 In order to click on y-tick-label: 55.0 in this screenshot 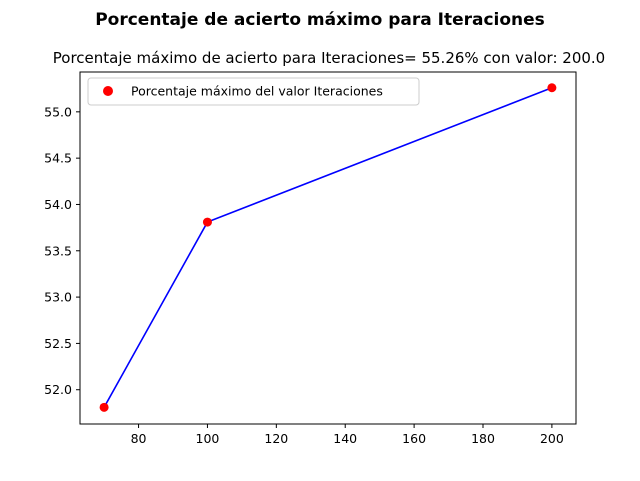, I will do `click(58, 111)`.